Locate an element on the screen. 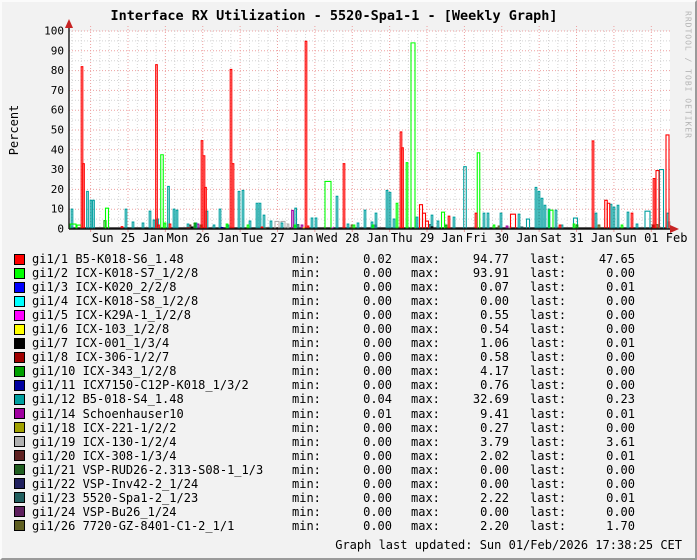 This screenshot has height=560, width=697. last-value: 0.01 is located at coordinates (620, 343).